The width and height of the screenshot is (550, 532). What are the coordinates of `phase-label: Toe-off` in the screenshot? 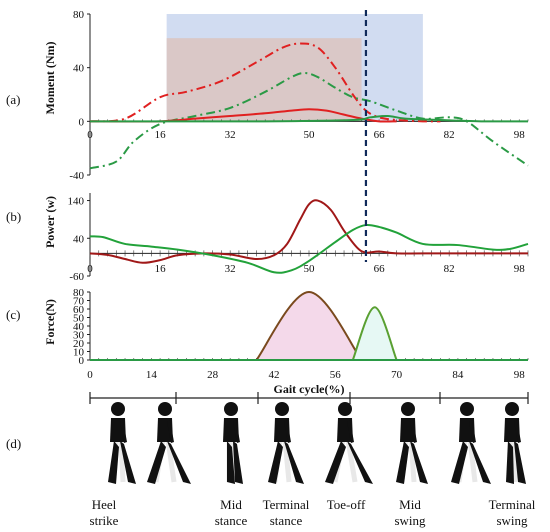 It's located at (346, 504).